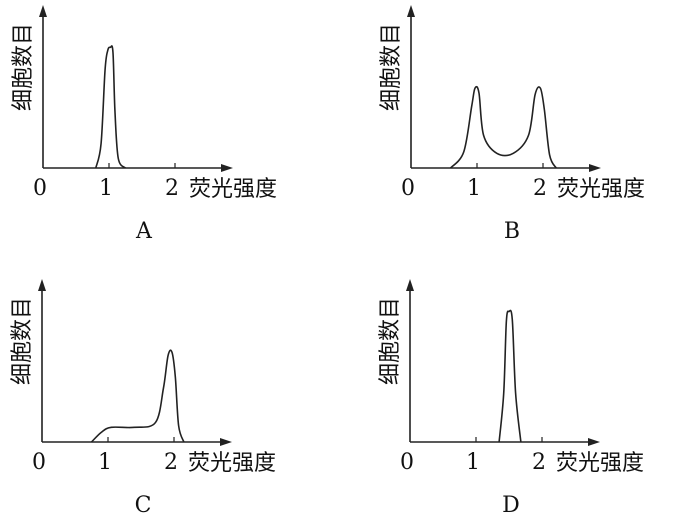 Image resolution: width=692 pixels, height=521 pixels. What do you see at coordinates (511, 505) in the screenshot?
I see `panel-label: D` at bounding box center [511, 505].